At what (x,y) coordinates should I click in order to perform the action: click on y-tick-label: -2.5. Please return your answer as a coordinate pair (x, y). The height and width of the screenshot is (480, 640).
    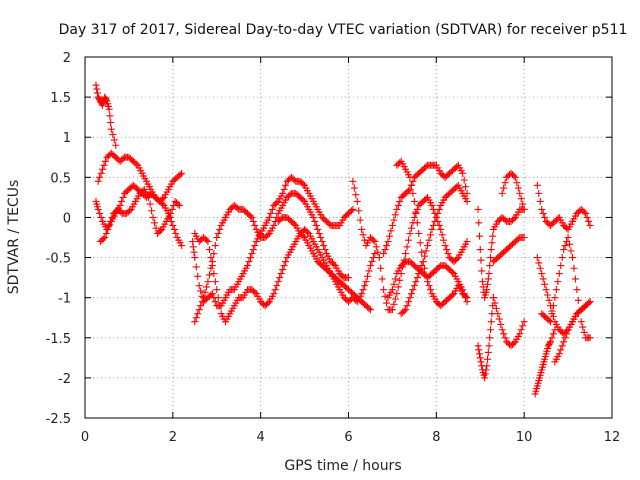
    Looking at the image, I should click on (58, 419).